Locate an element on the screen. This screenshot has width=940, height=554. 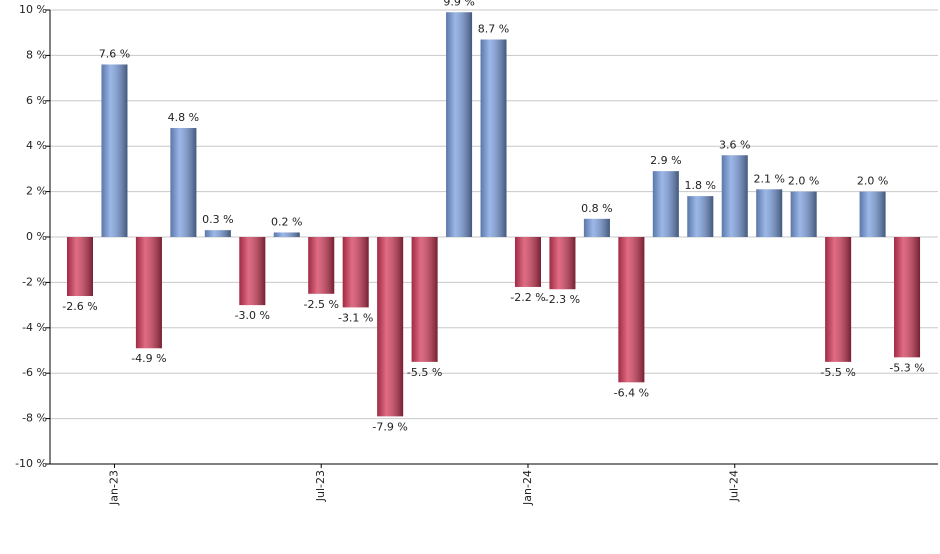
value-label: 7.6 % is located at coordinates (114, 53).